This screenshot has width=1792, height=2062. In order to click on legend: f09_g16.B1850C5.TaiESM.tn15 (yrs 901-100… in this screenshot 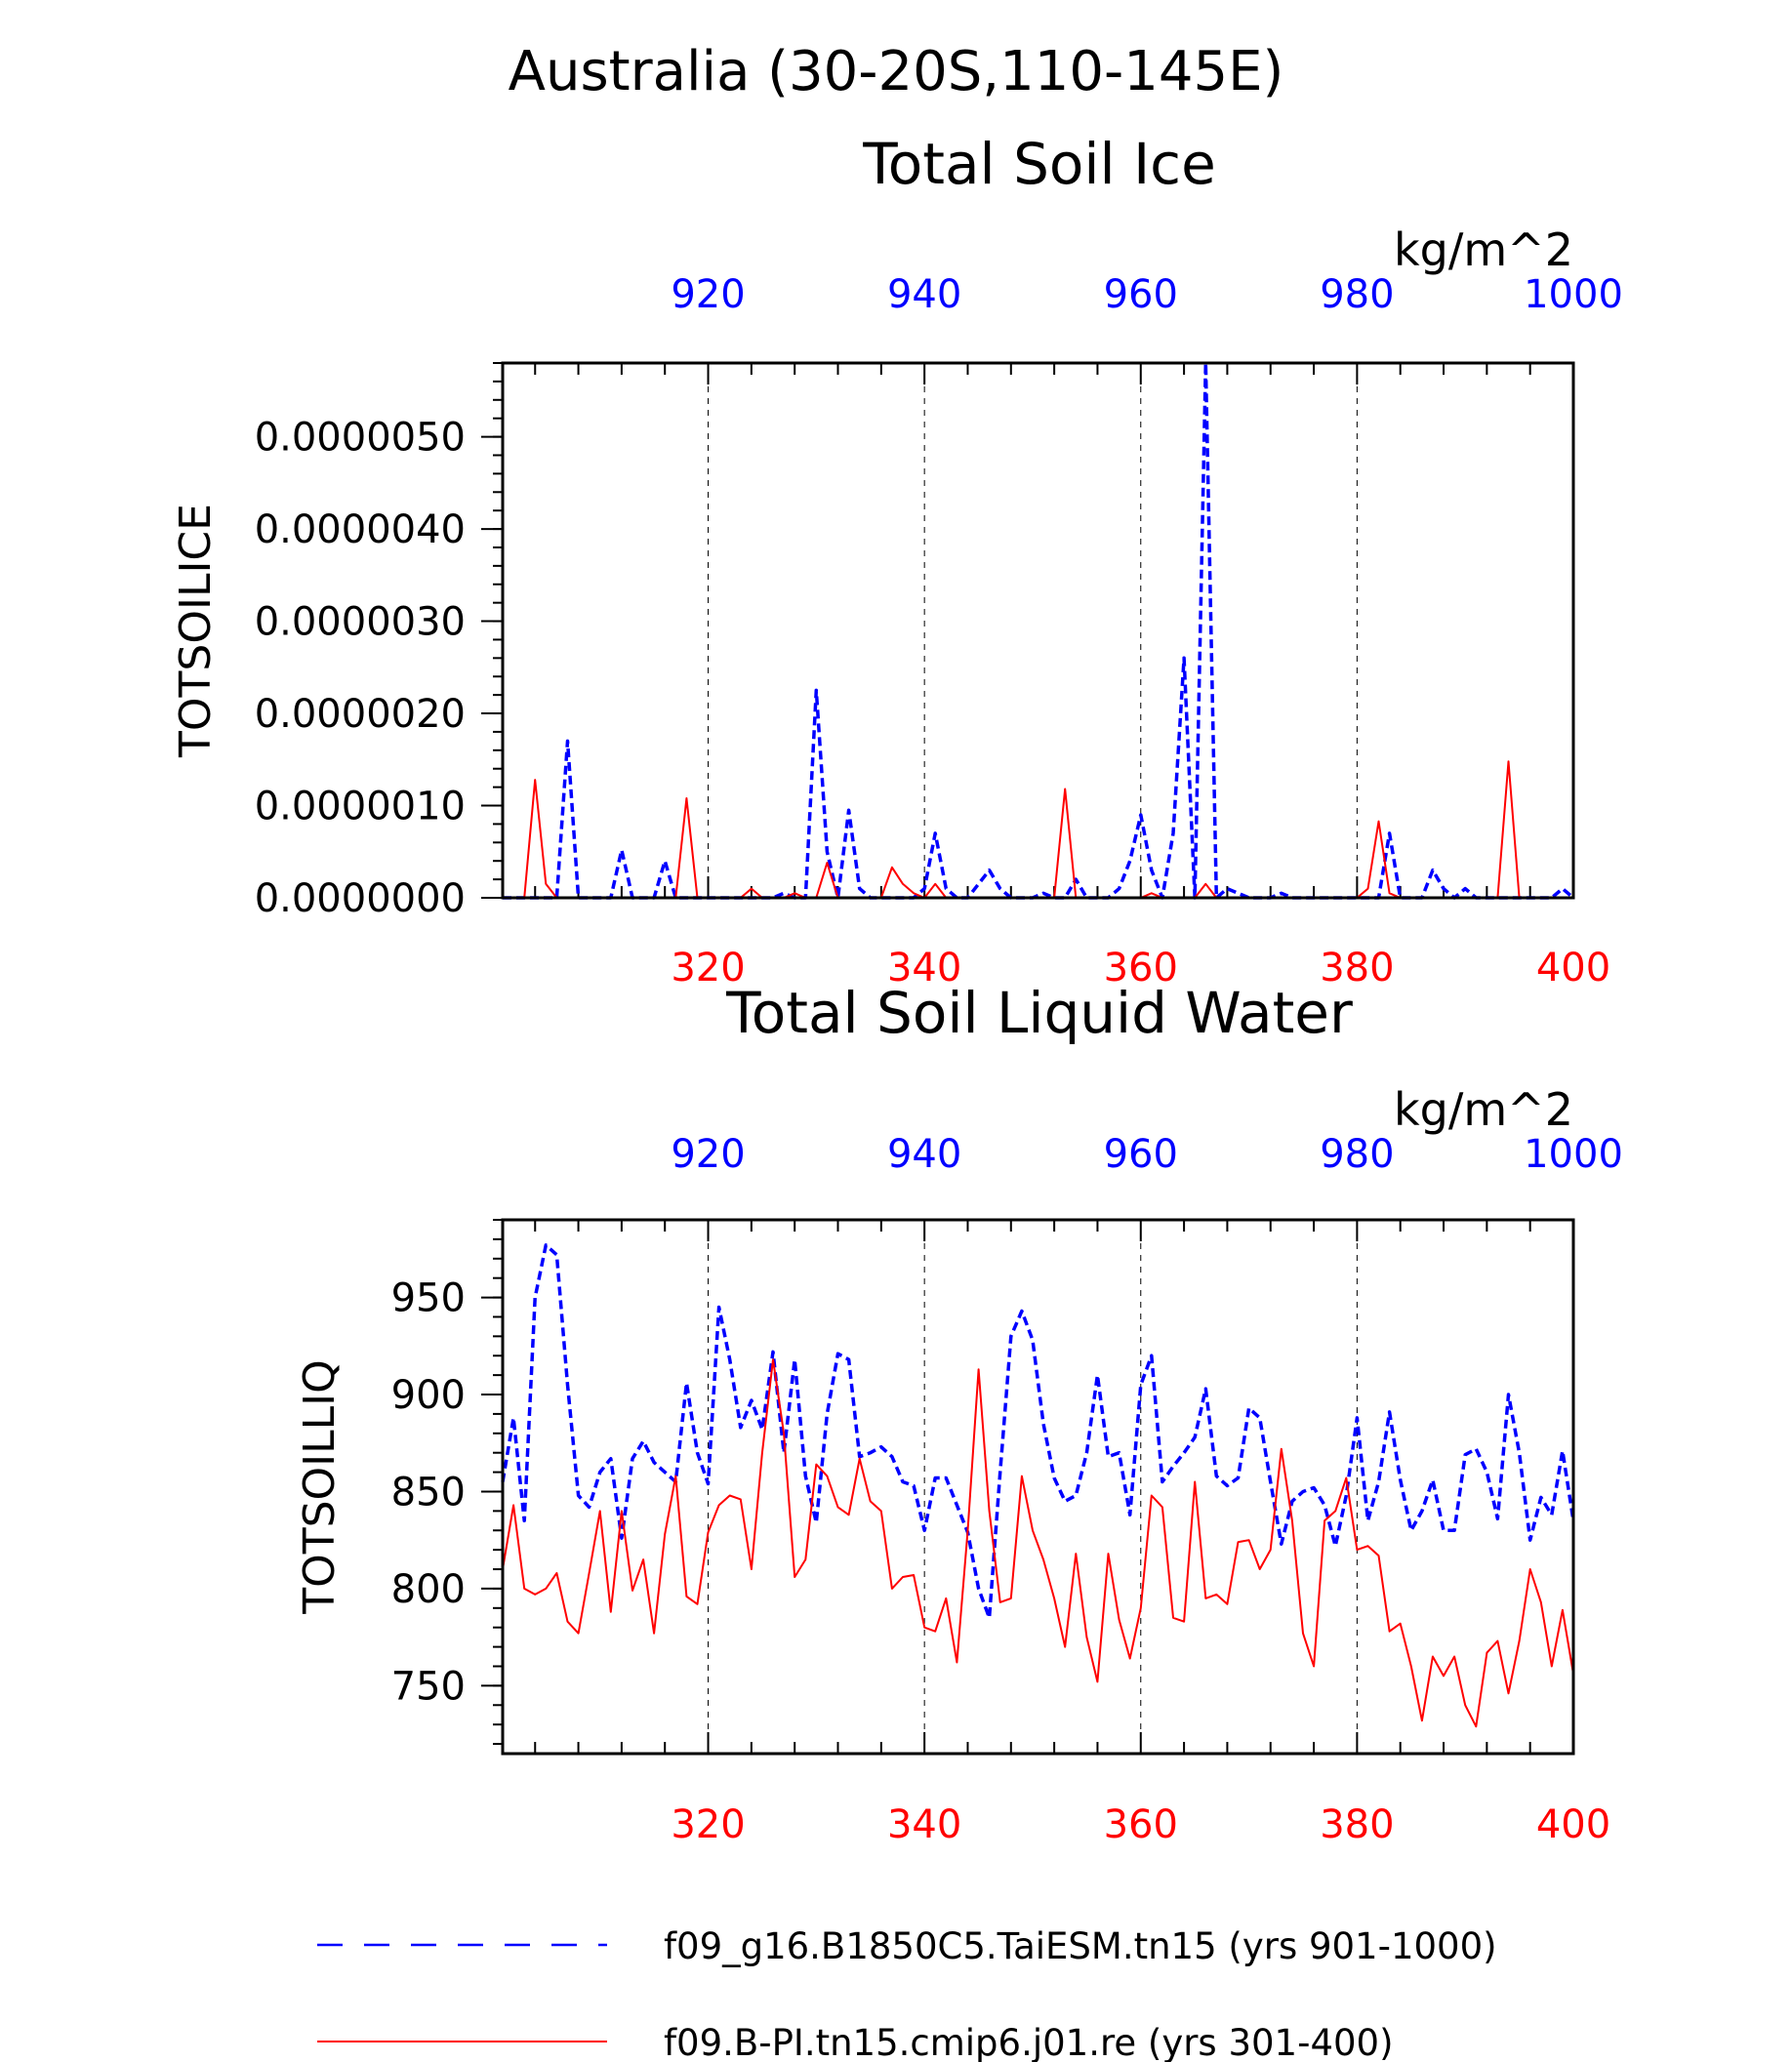, I will do `click(907, 1993)`.